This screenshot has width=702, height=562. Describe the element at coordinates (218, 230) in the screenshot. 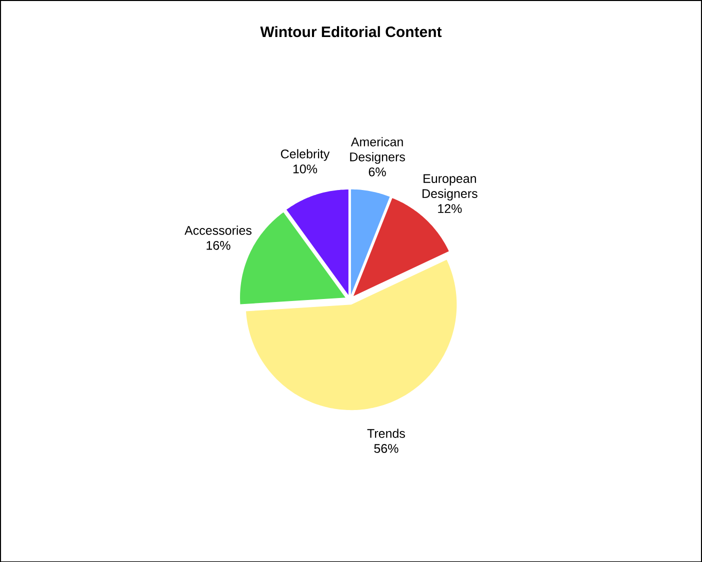

I see `slice-label: Accessories` at that location.